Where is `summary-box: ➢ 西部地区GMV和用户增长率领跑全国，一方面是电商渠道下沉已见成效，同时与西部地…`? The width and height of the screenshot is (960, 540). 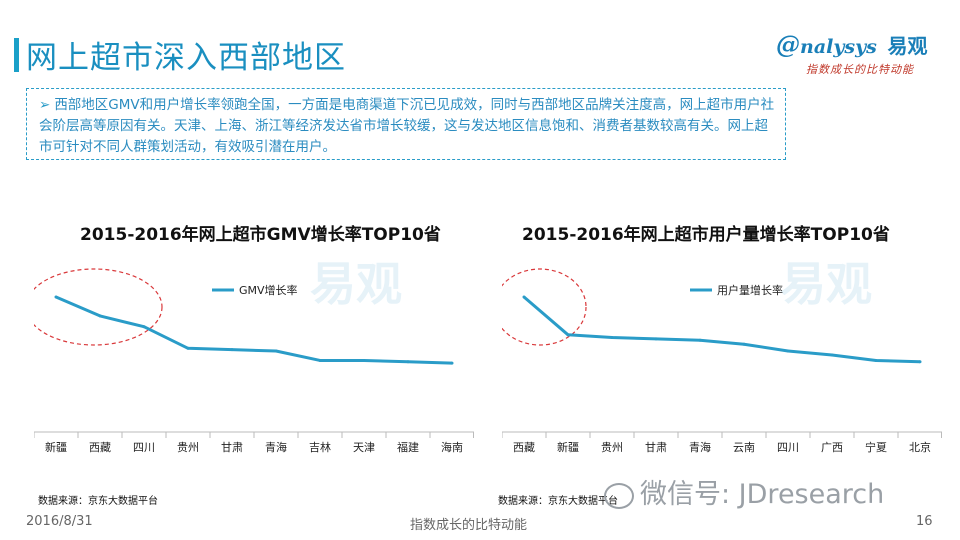 summary-box: ➢ 西部地区GMV和用户增长率领跑全国，一方面是电商渠道下沉已见成效，同时与西部地… is located at coordinates (406, 124).